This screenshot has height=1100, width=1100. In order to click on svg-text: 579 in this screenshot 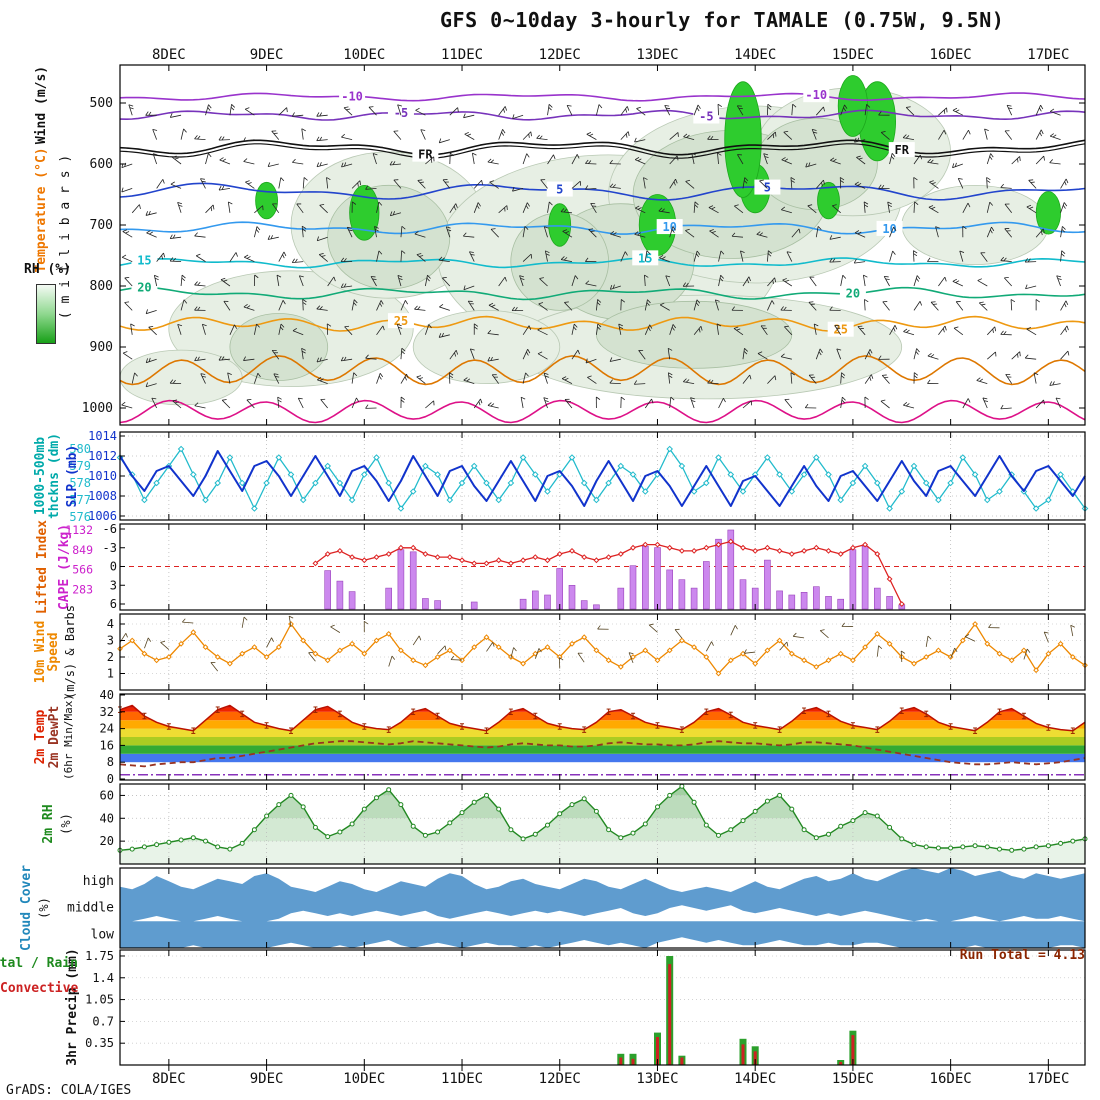, I will do `click(80, 466)`.